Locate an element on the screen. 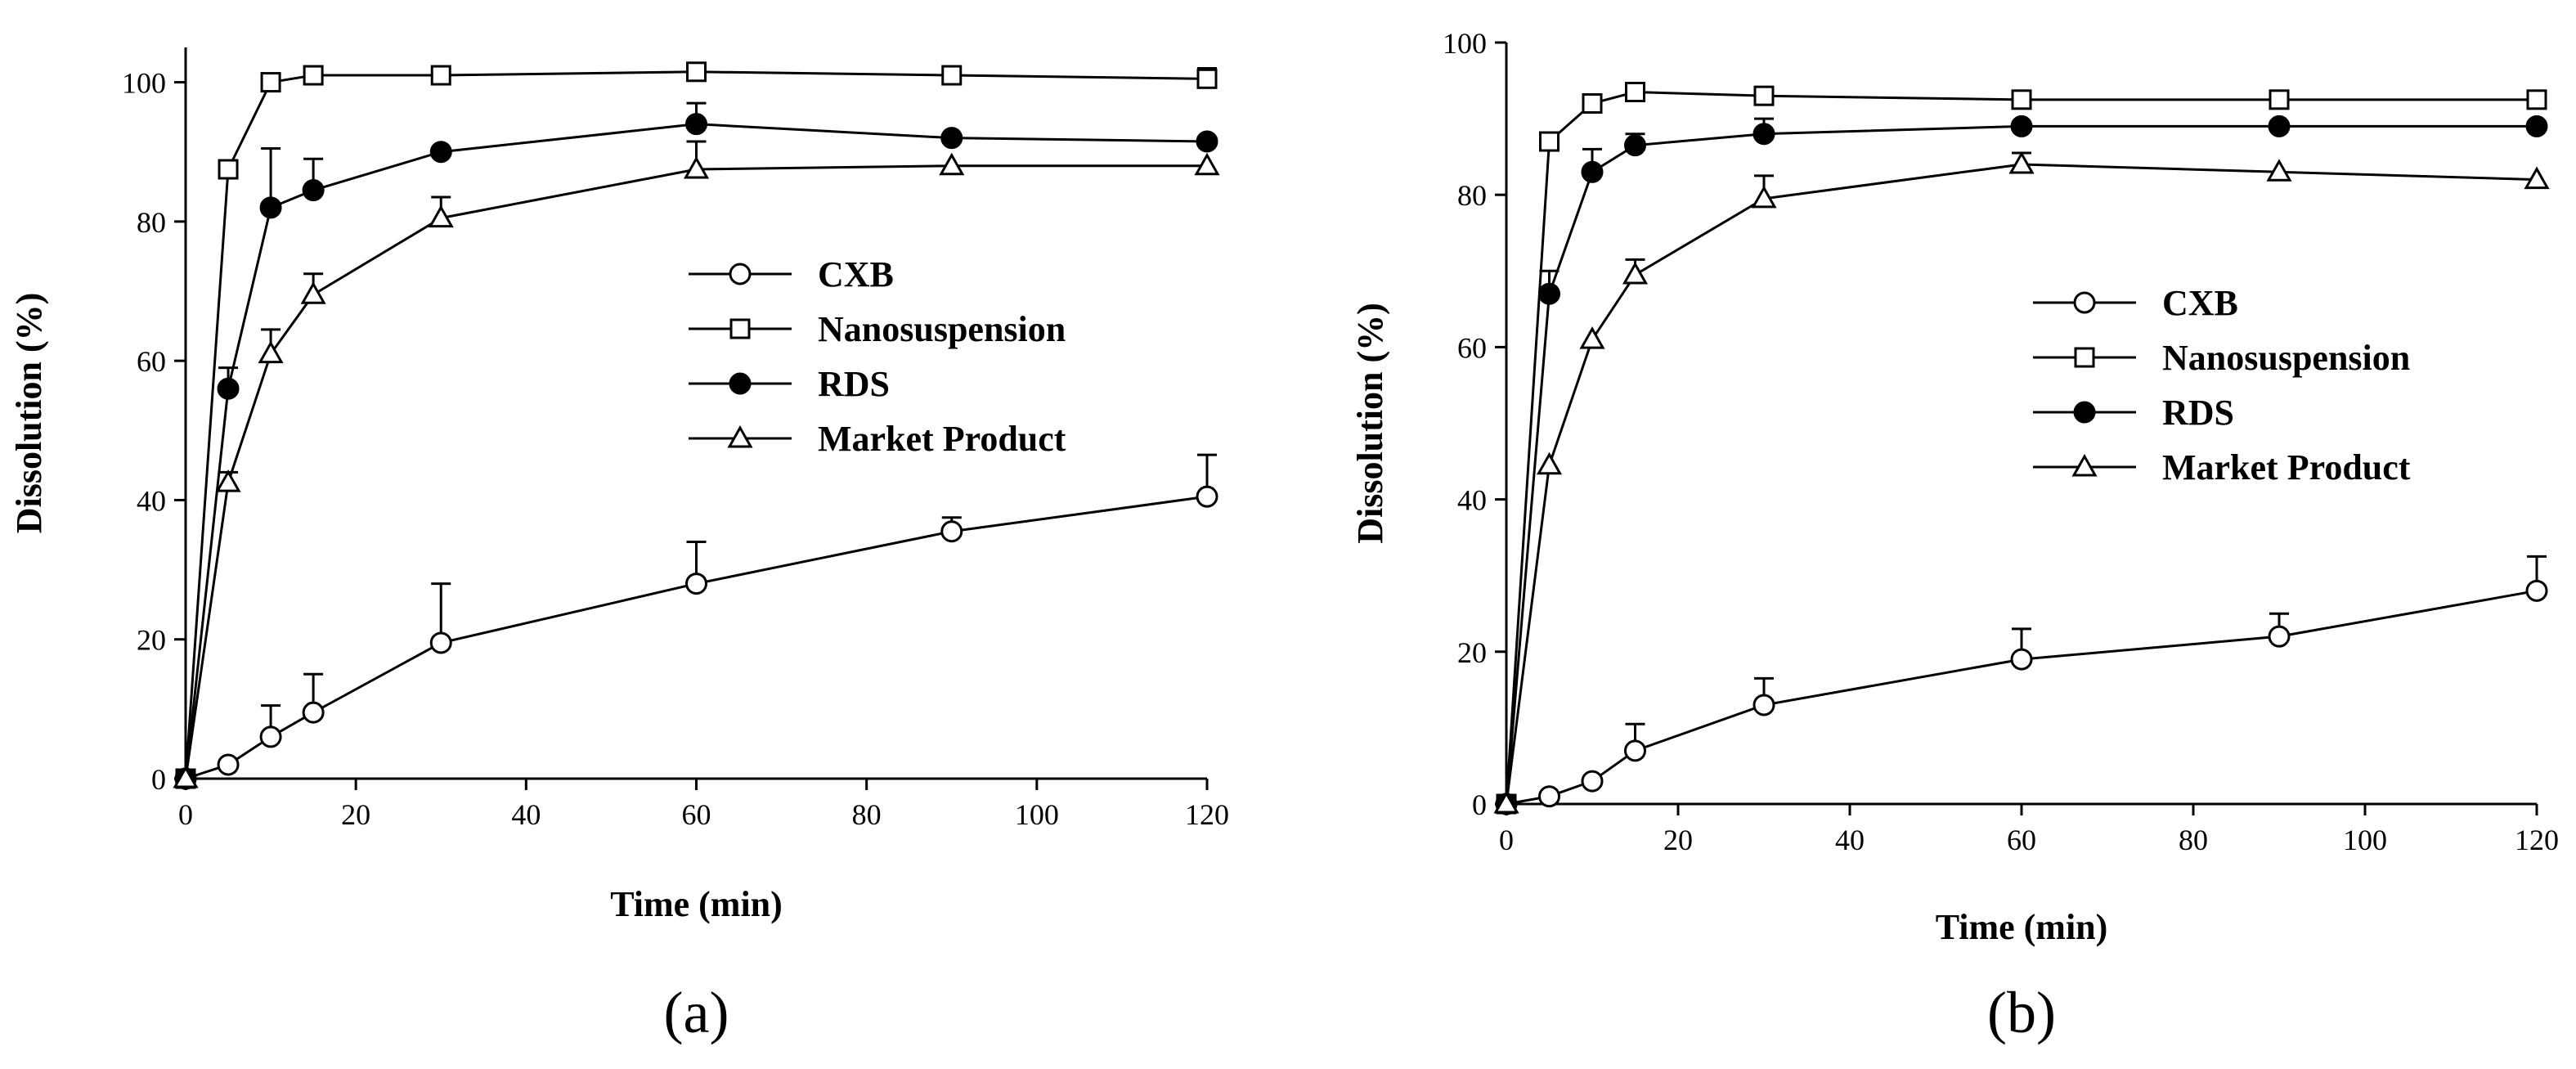  y-axis-title: Dissolution (%) is located at coordinates (1370, 423).